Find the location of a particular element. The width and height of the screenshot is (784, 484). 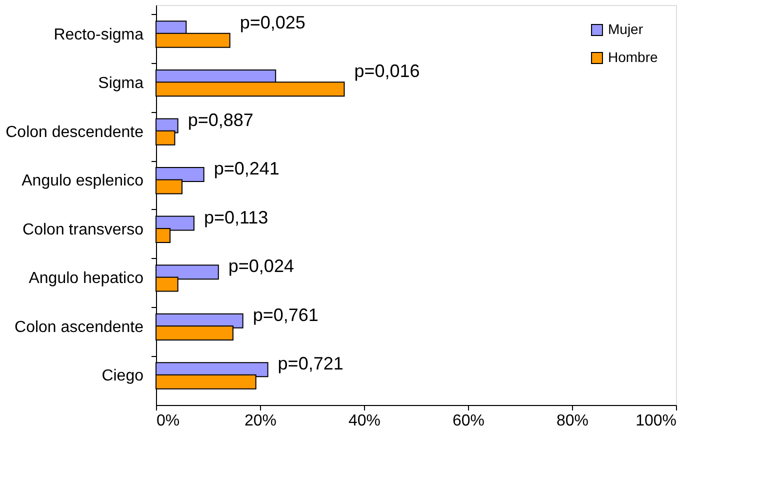

x-tick-label: 60% is located at coordinates (468, 421).